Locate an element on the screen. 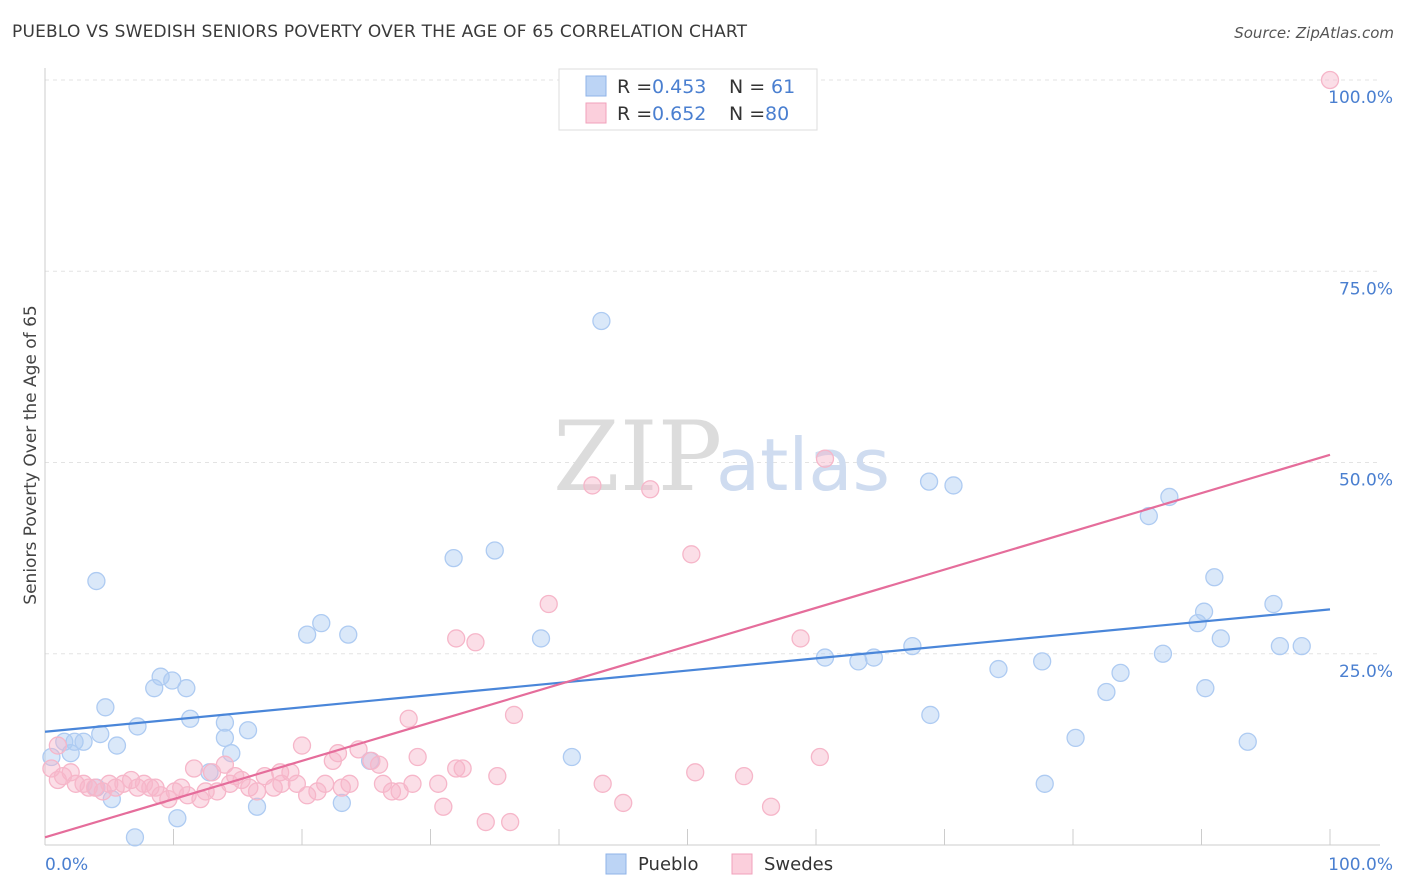 This screenshot has width=1406, height=892. legend-bottom-label-pueblo: Pueblo is located at coordinates (668, 864).